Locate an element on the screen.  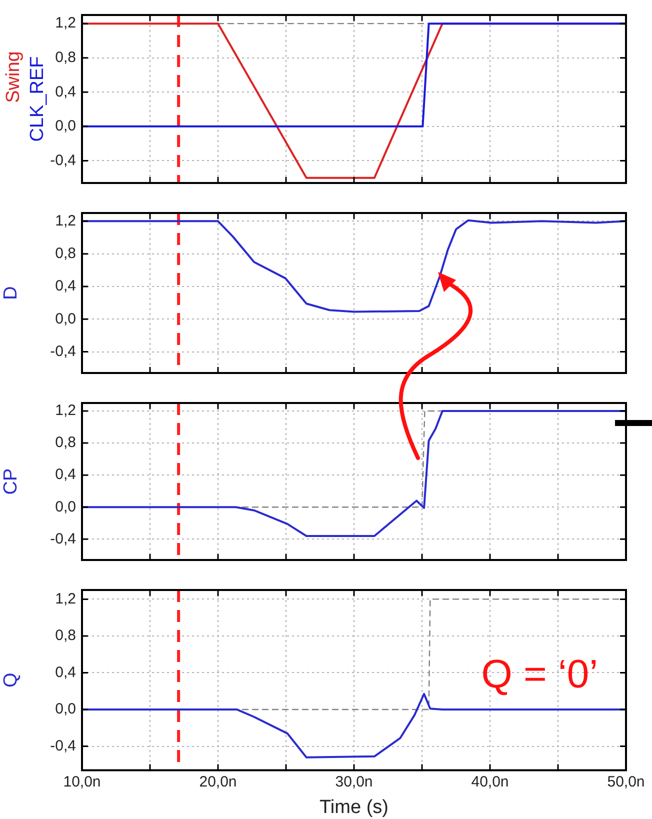
x-tick-label: 10,0n is located at coordinates (82, 781).